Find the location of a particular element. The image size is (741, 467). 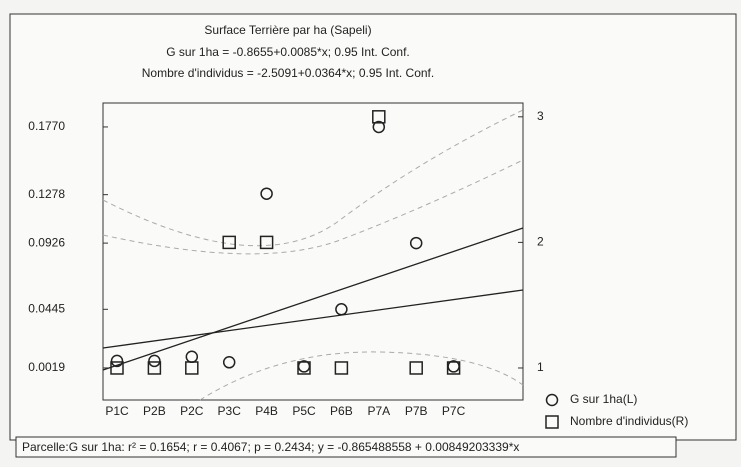

x-tick-label: P2C is located at coordinates (192, 411).